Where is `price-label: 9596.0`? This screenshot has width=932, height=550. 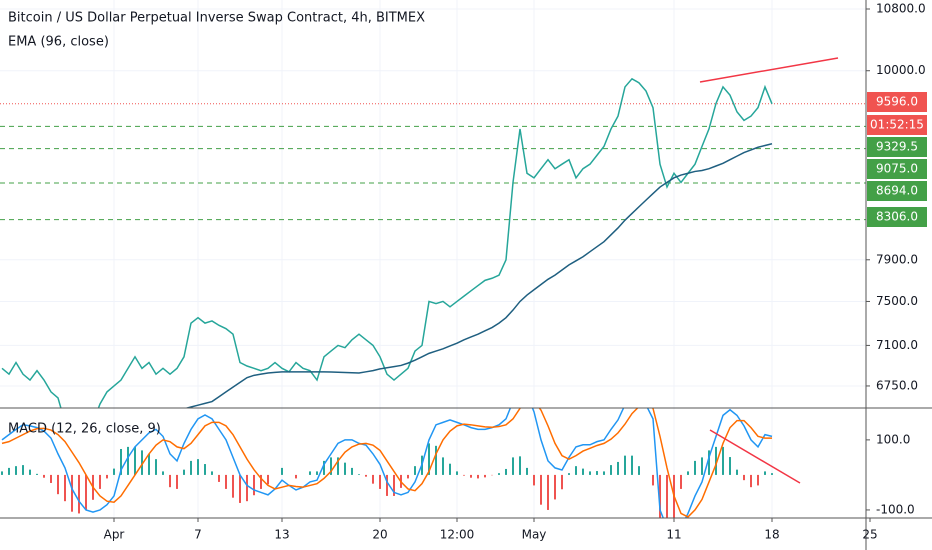
price-label: 9596.0 is located at coordinates (897, 102).